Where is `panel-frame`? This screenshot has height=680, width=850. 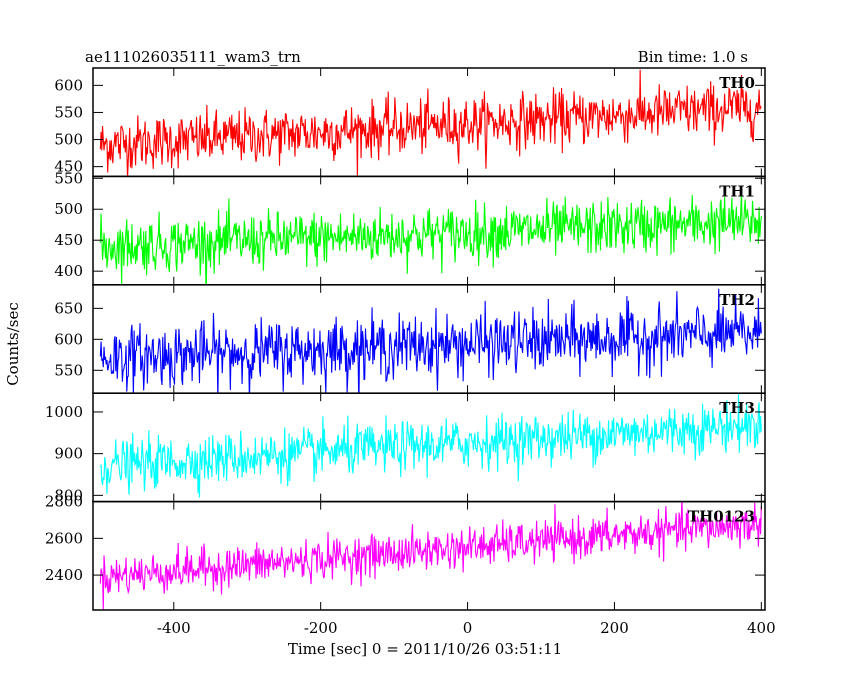
panel-frame is located at coordinates (429, 555).